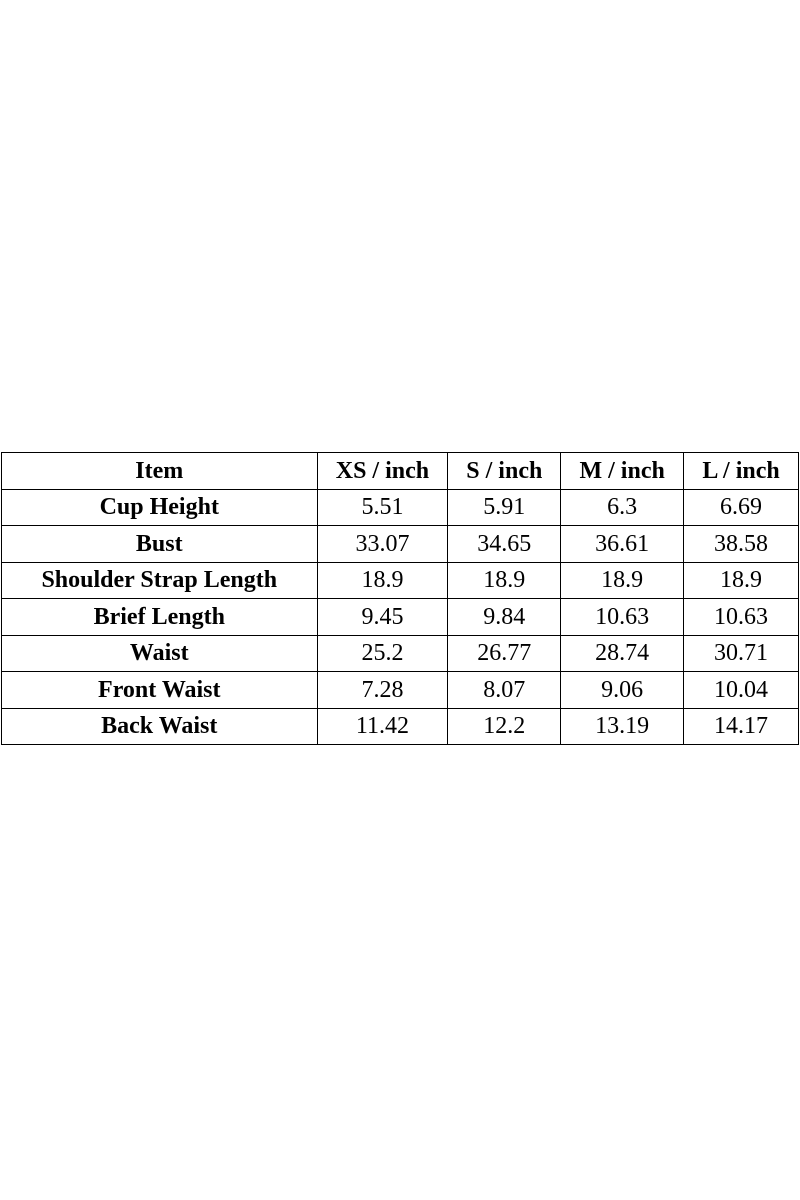 The height and width of the screenshot is (1200, 800). I want to click on header-cell: S / inch, so click(504, 471).